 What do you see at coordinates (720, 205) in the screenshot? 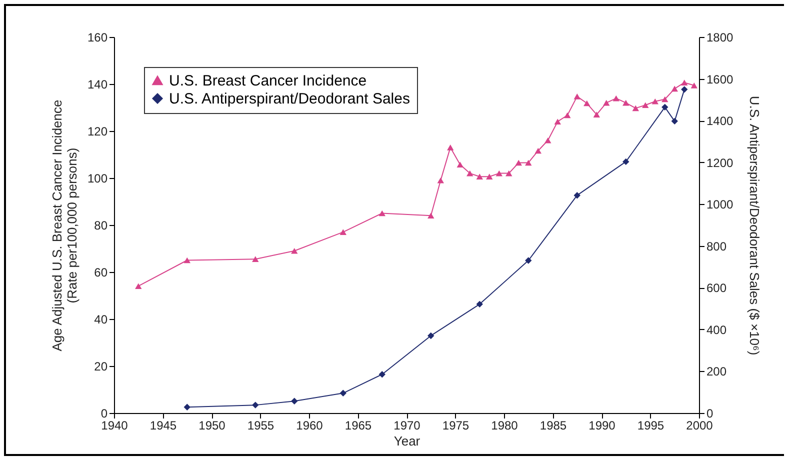
I see `y2-tick-label: 1000` at bounding box center [720, 205].